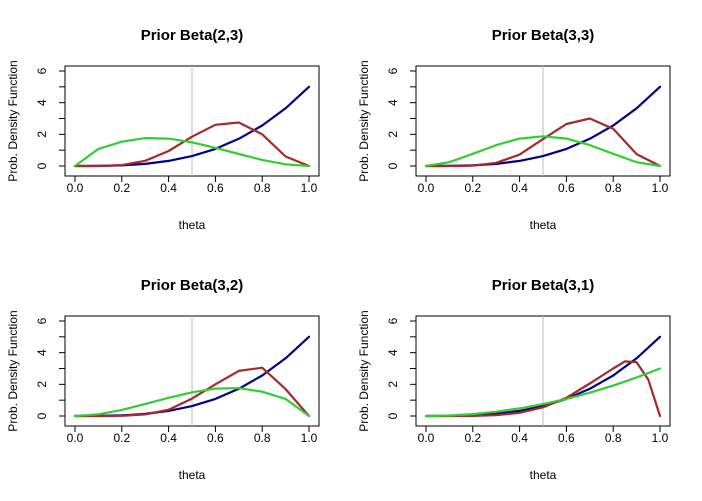  I want to click on chart-title: Prior Beta(3,1), so click(543, 285).